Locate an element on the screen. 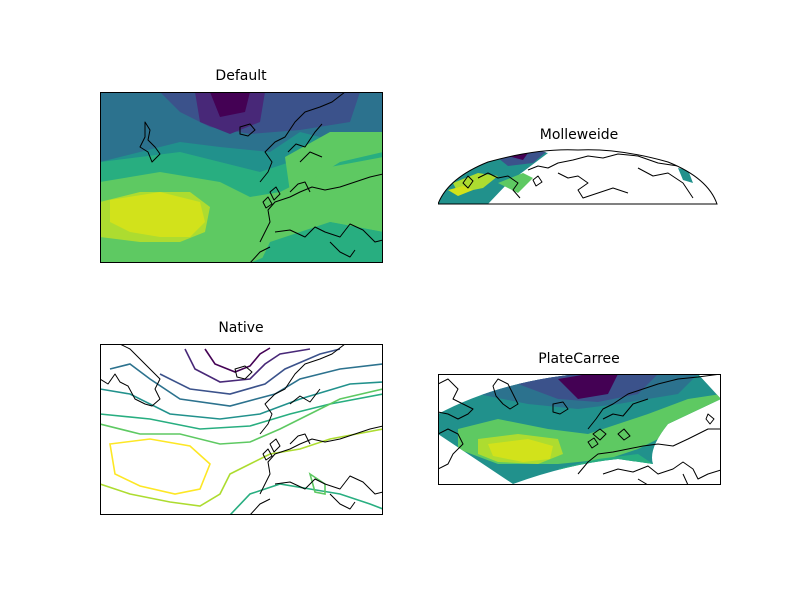 This screenshot has height=600, width=800. panel-title-native: Native is located at coordinates (241, 328).